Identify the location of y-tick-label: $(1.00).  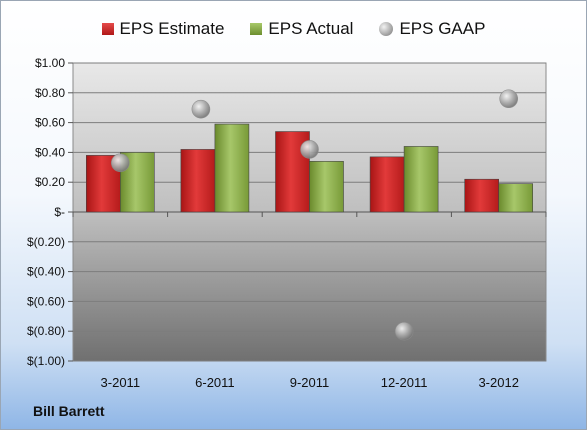
(46, 361).